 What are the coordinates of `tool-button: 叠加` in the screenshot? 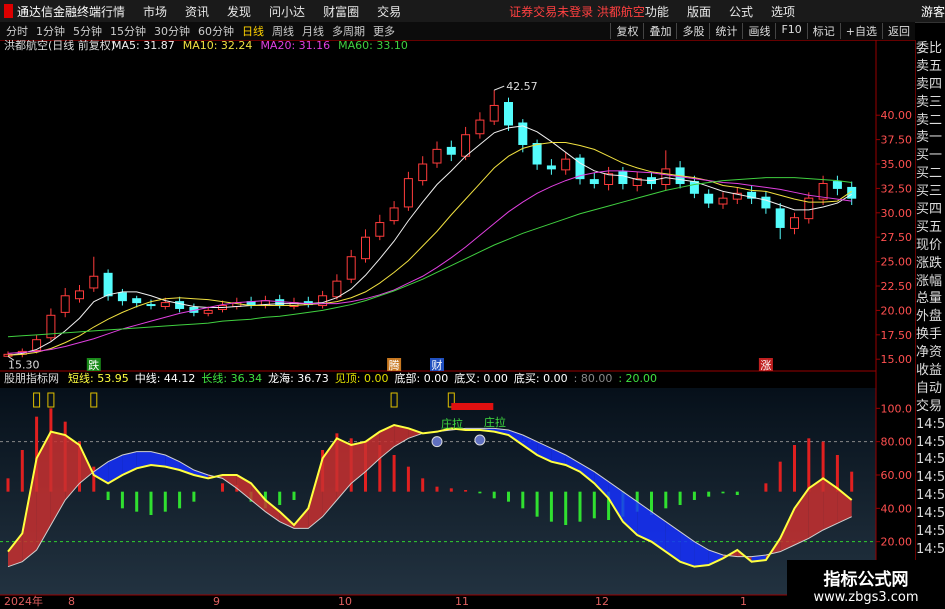 It's located at (659, 31).